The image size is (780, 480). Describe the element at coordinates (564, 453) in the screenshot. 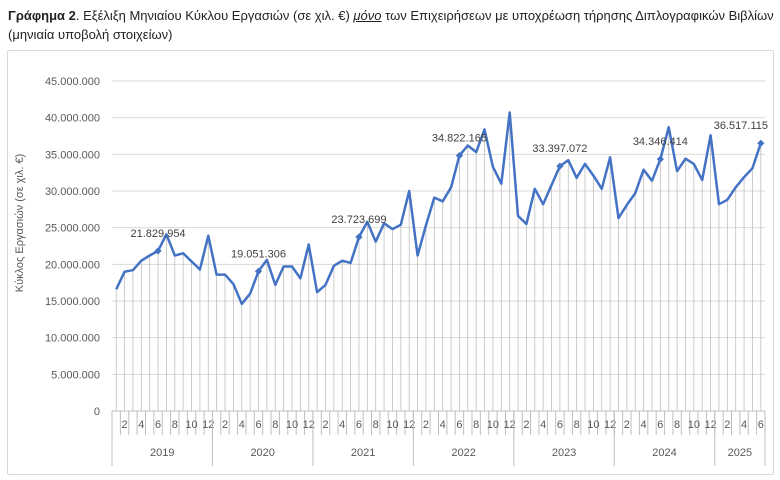

I see `x-year-label: 2023` at that location.